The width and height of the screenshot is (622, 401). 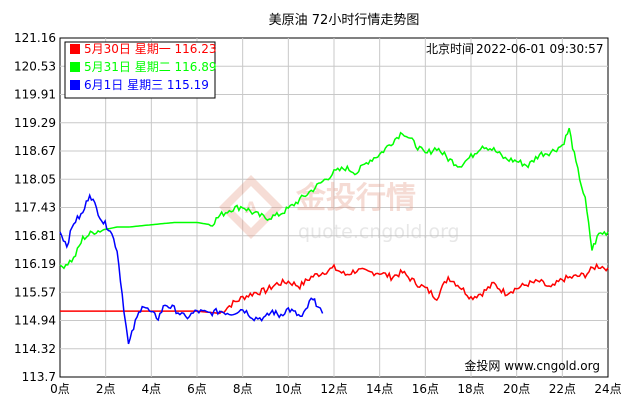 What do you see at coordinates (35, 321) in the screenshot?
I see `y-tick-label: 114.94` at bounding box center [35, 321].